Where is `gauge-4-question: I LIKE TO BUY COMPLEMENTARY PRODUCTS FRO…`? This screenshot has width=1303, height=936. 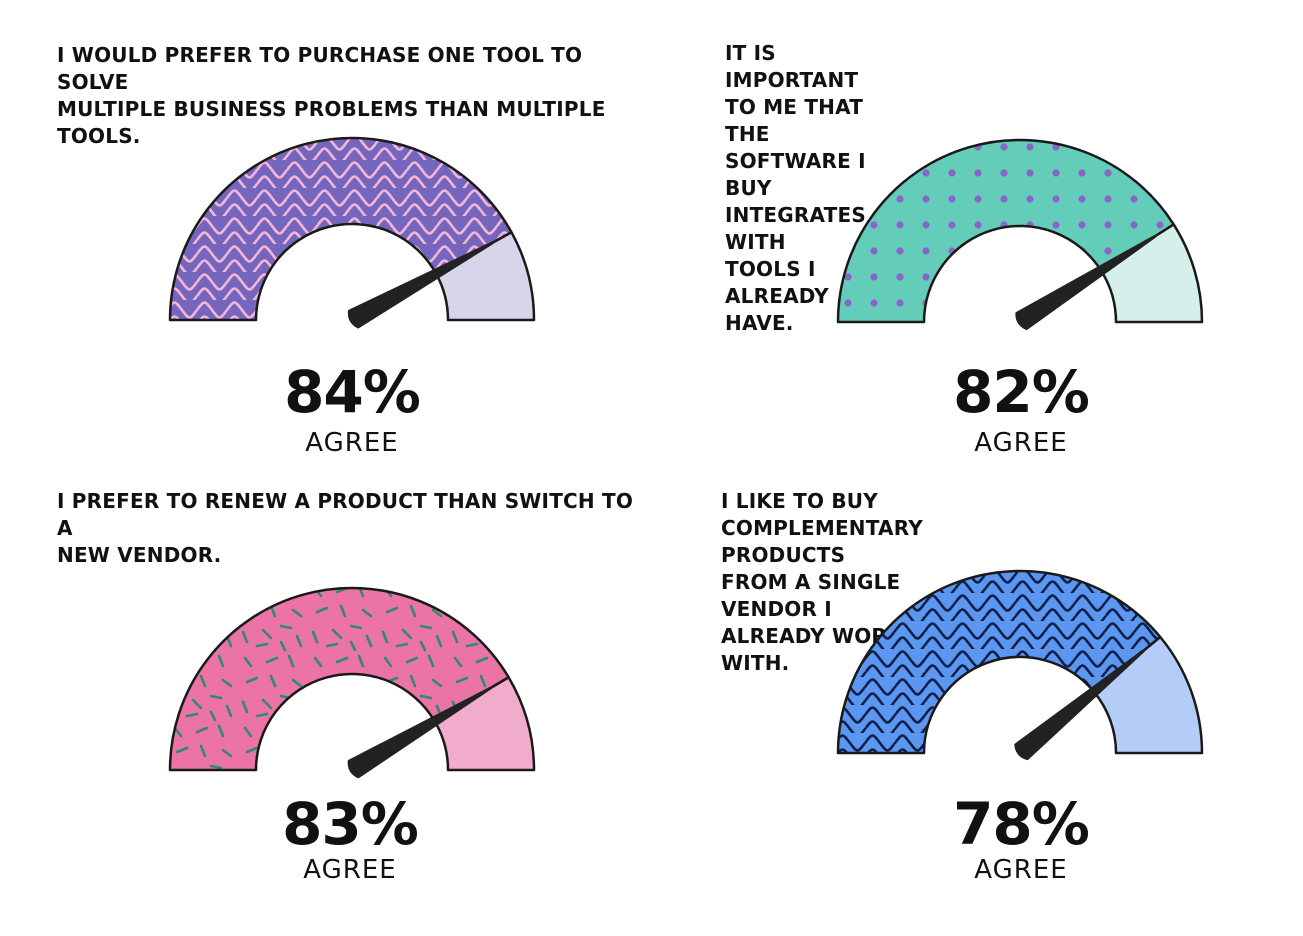 gauge-4-question: I LIKE TO BUY COMPLEMENTARY PRODUCTS FRO… is located at coordinates (822, 582).